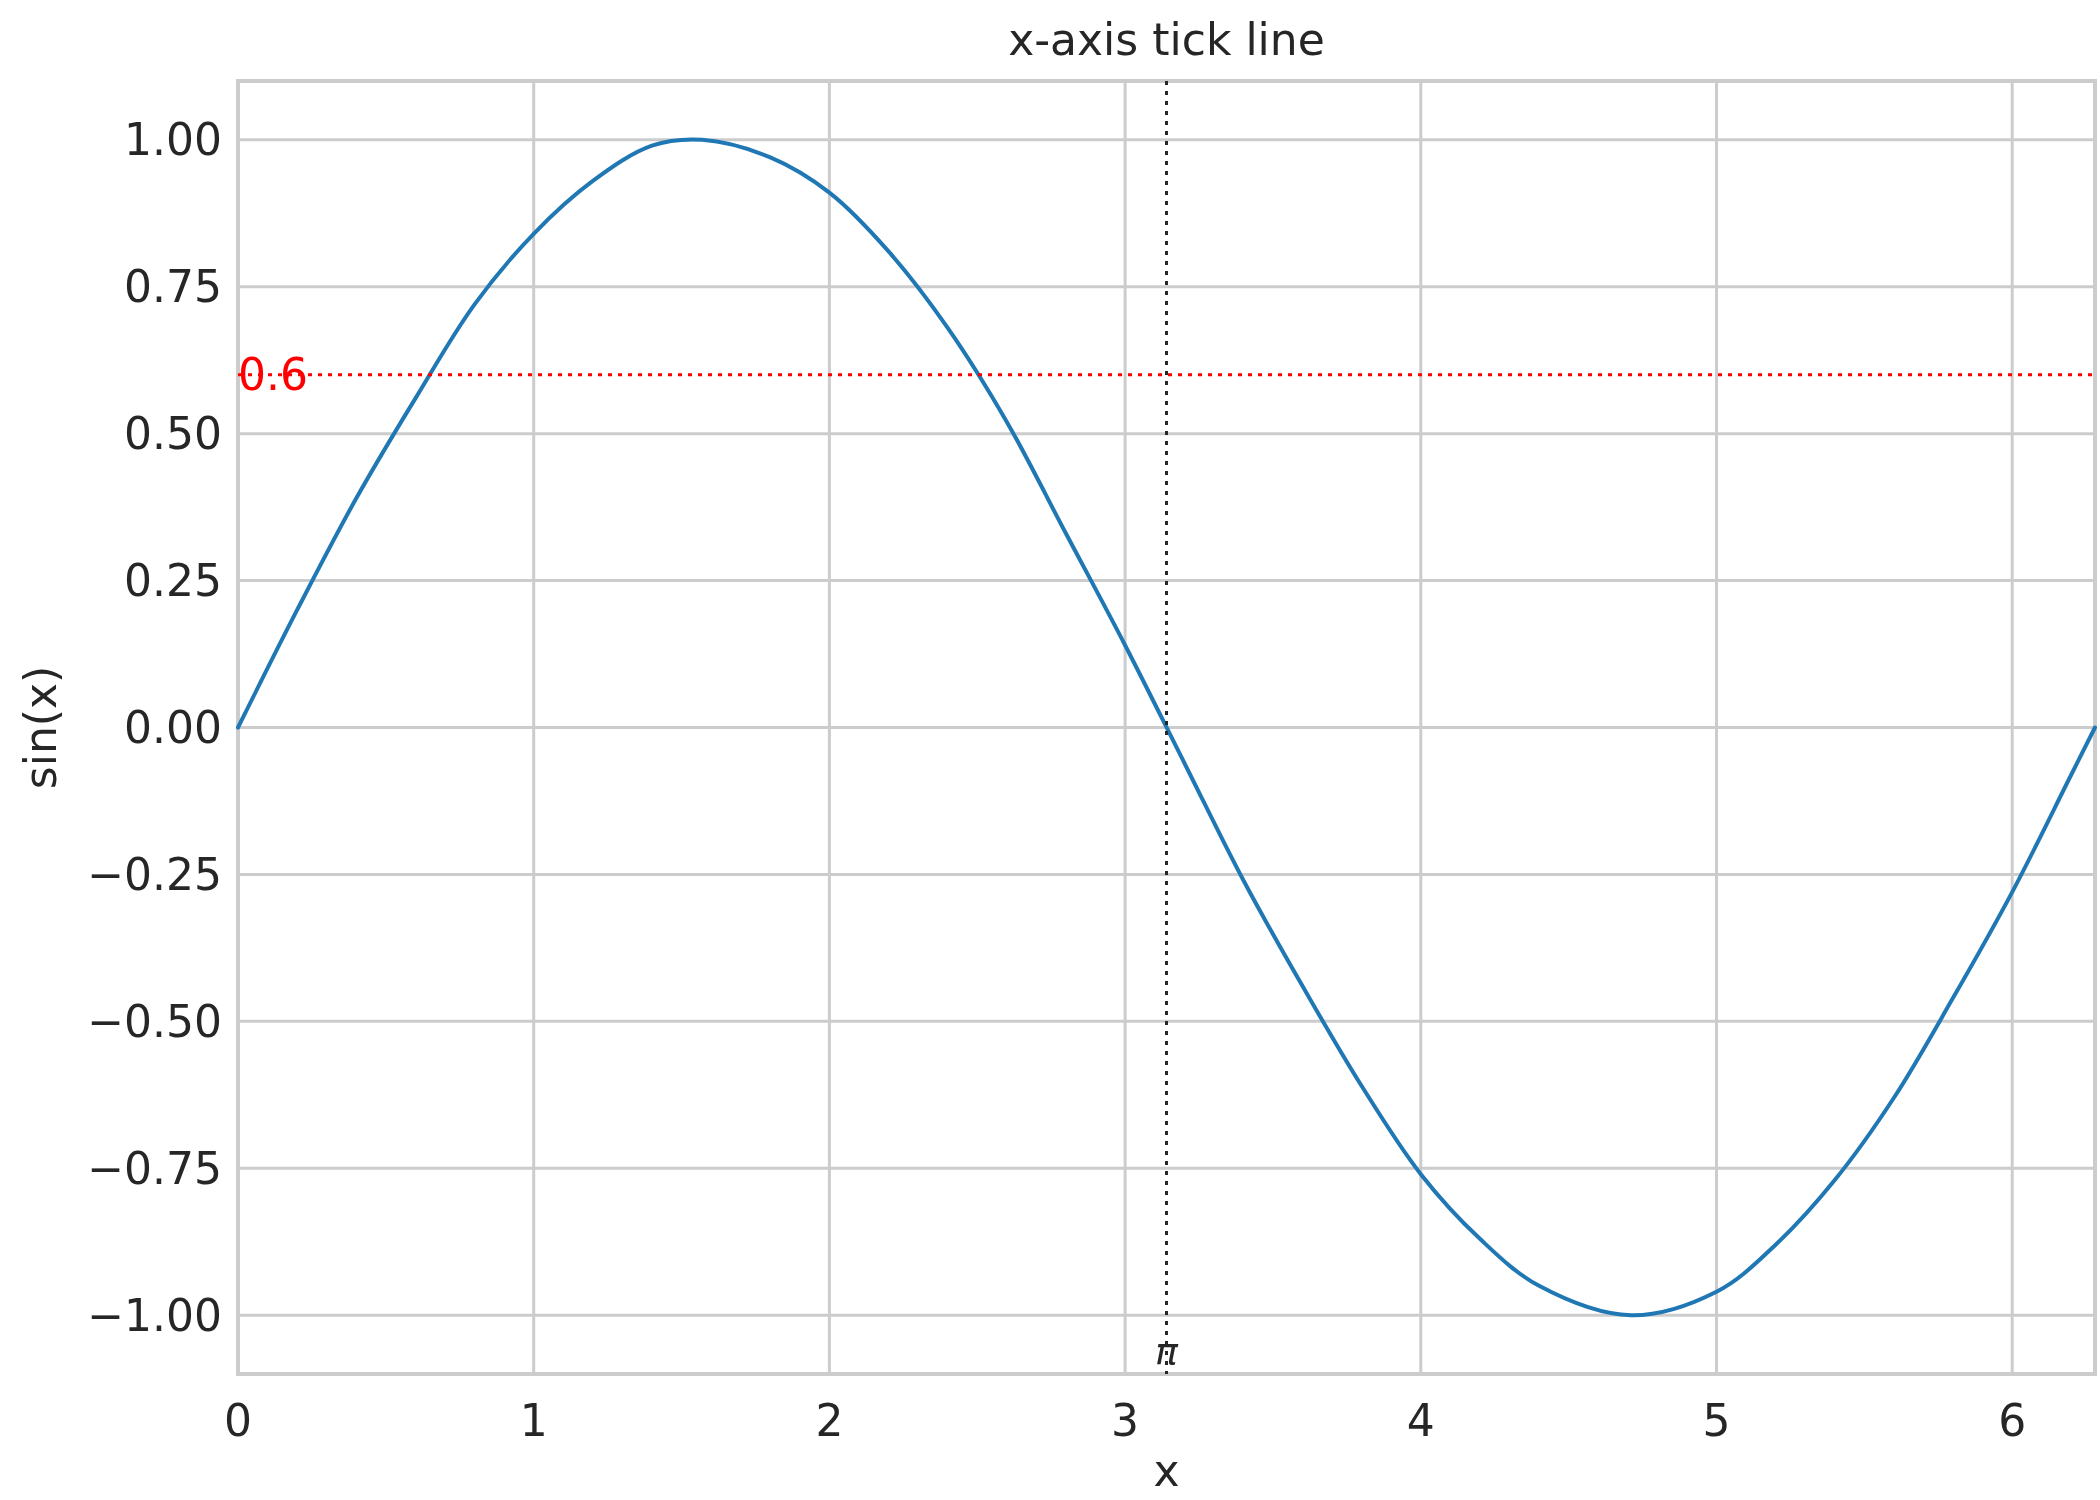 Image resolution: width=2100 pixels, height=1500 pixels. What do you see at coordinates (1166, 39) in the screenshot?
I see `chart-title: x-axis tick line` at bounding box center [1166, 39].